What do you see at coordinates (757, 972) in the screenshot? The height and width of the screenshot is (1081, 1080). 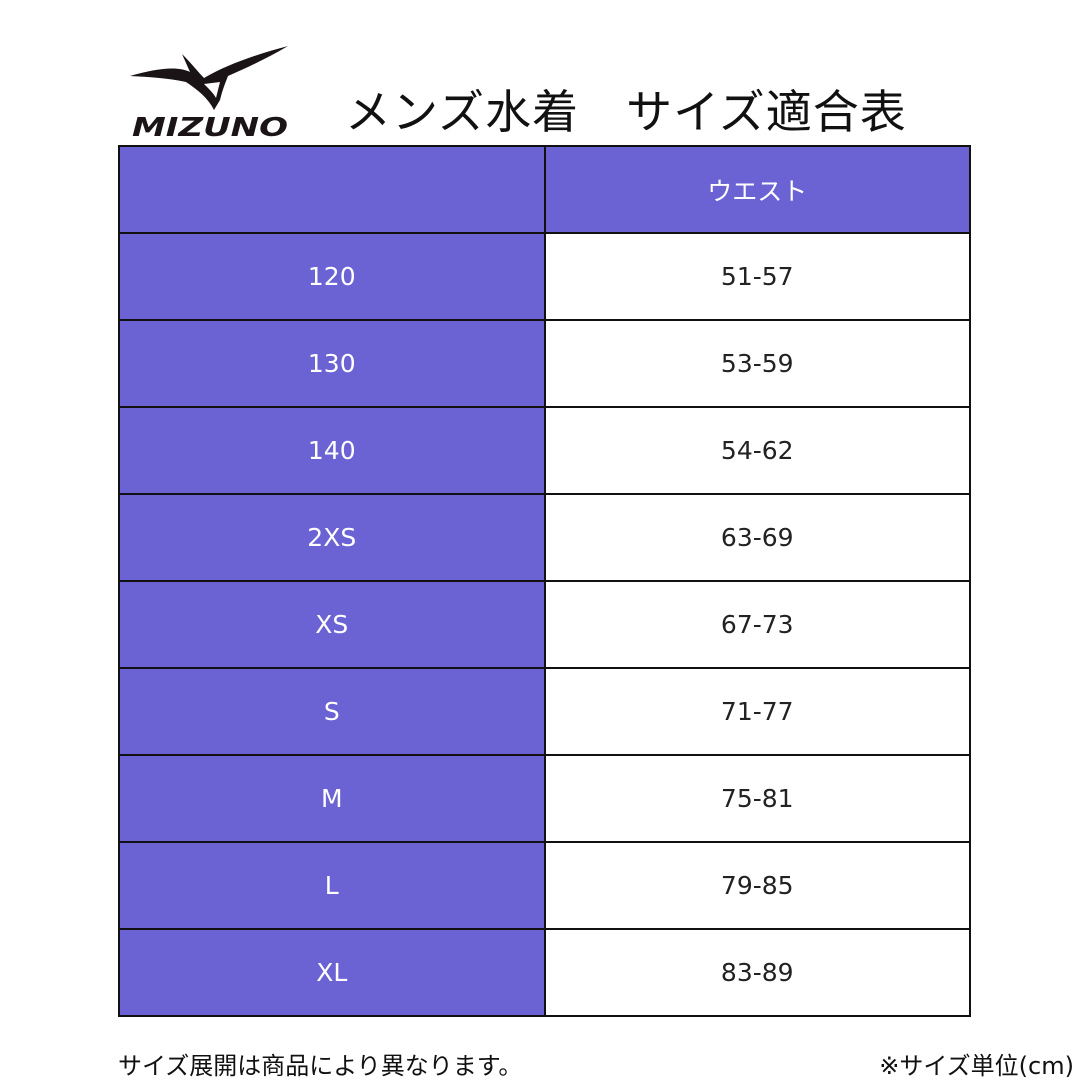 I see `waist-cell: 83-89` at bounding box center [757, 972].